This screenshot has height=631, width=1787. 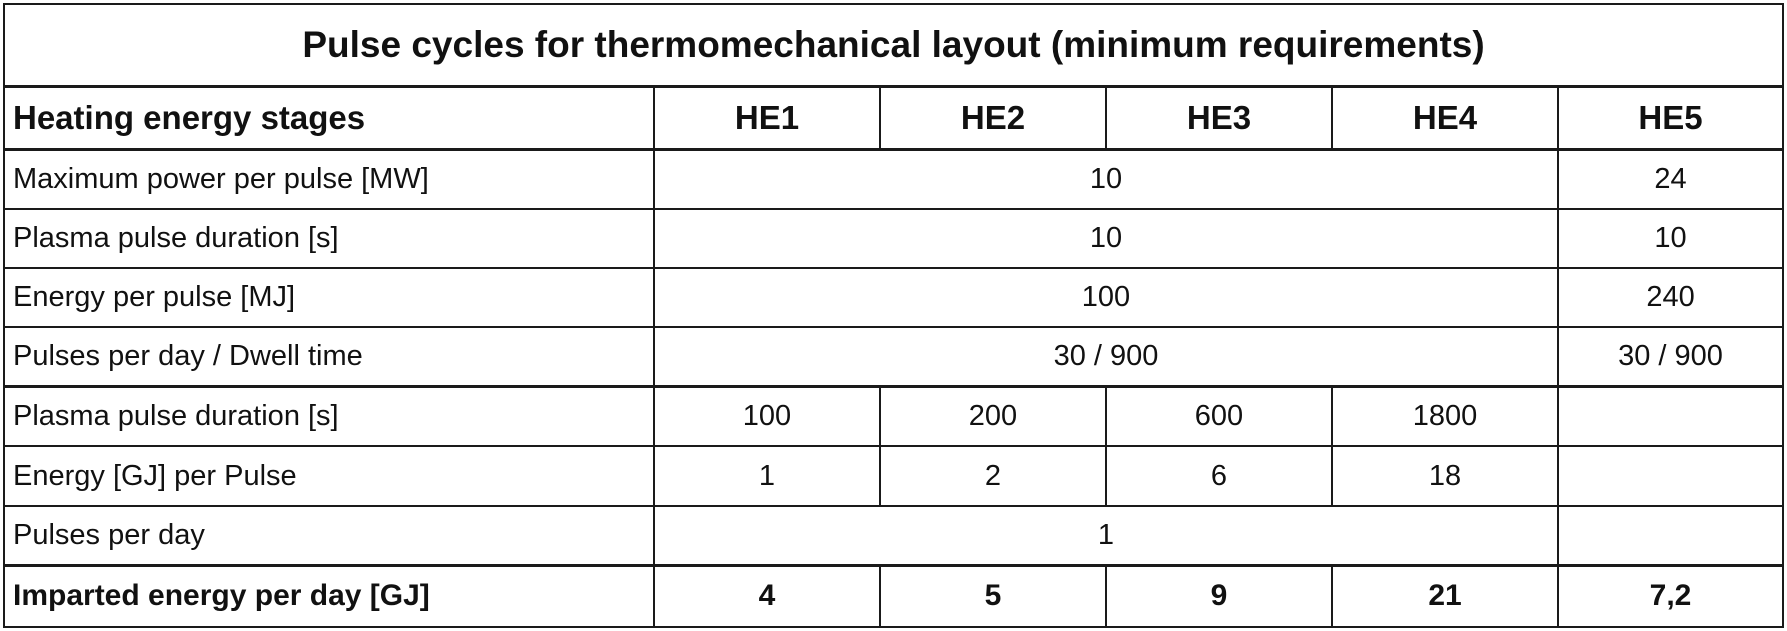 What do you see at coordinates (1219, 416) in the screenshot?
I see `cell-he3: 600` at bounding box center [1219, 416].